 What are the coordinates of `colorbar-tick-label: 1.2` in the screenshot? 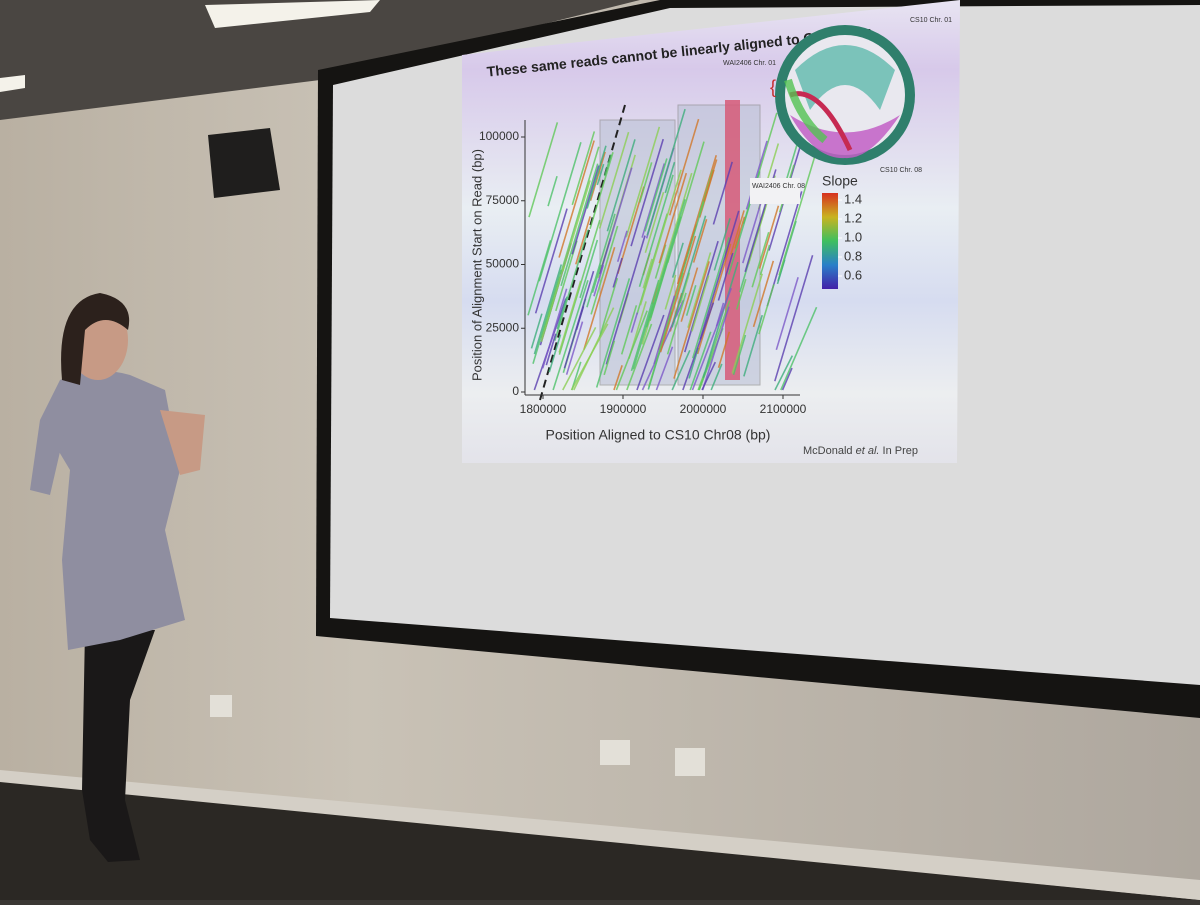 It's located at (853, 217).